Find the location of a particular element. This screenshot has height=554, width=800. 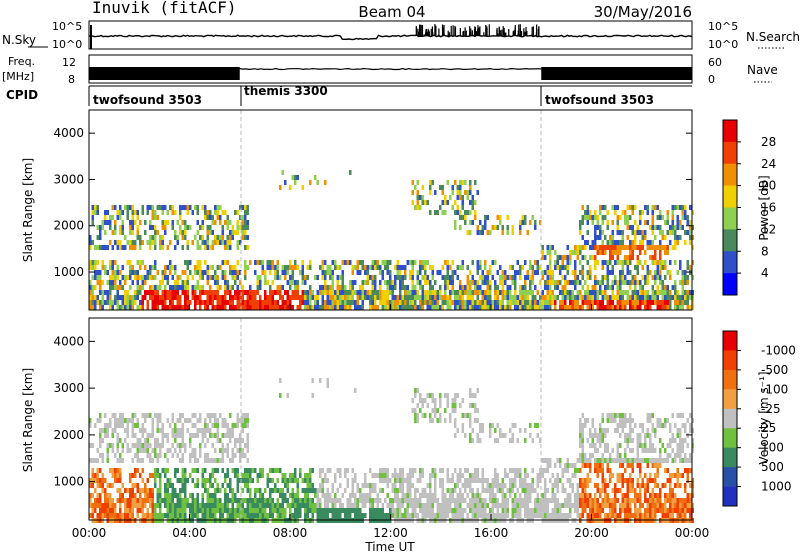

nsky-spikes is located at coordinates (315, 36).